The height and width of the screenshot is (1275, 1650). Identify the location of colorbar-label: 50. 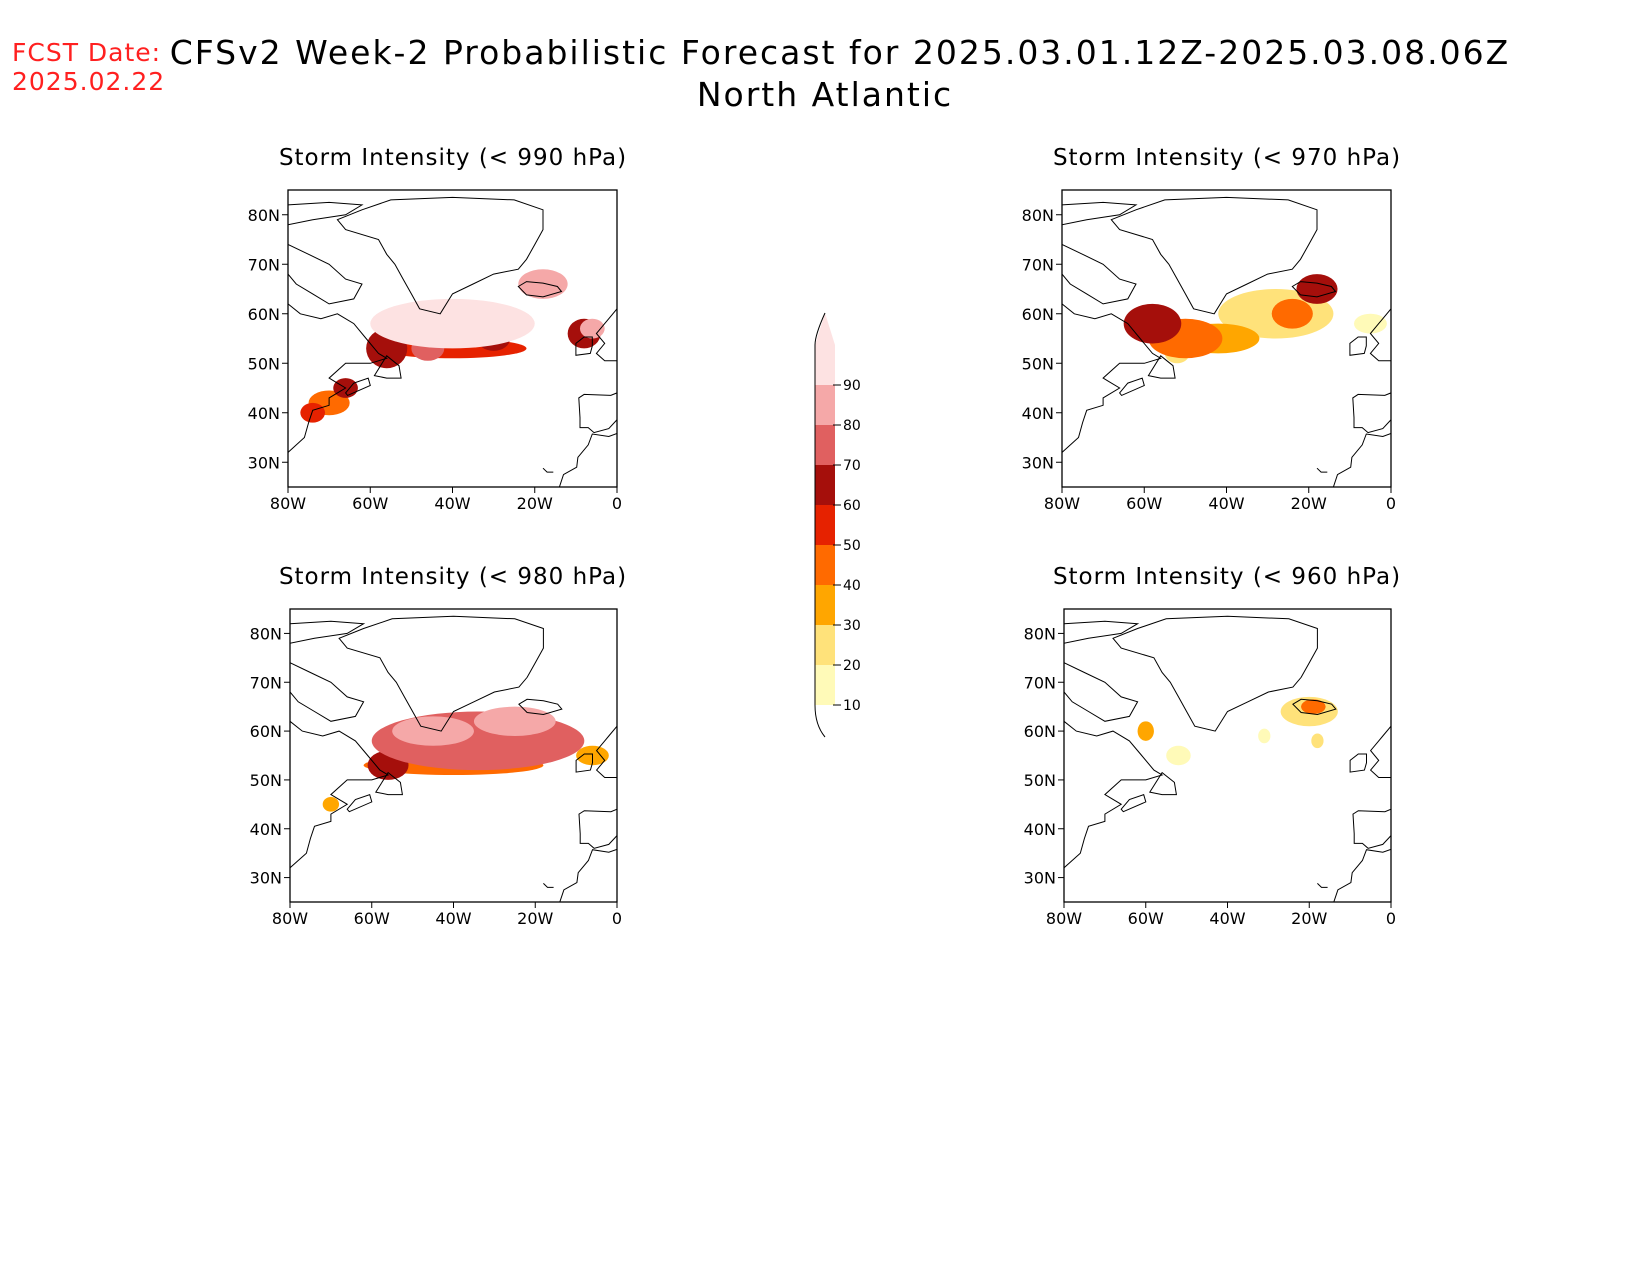
(852, 546).